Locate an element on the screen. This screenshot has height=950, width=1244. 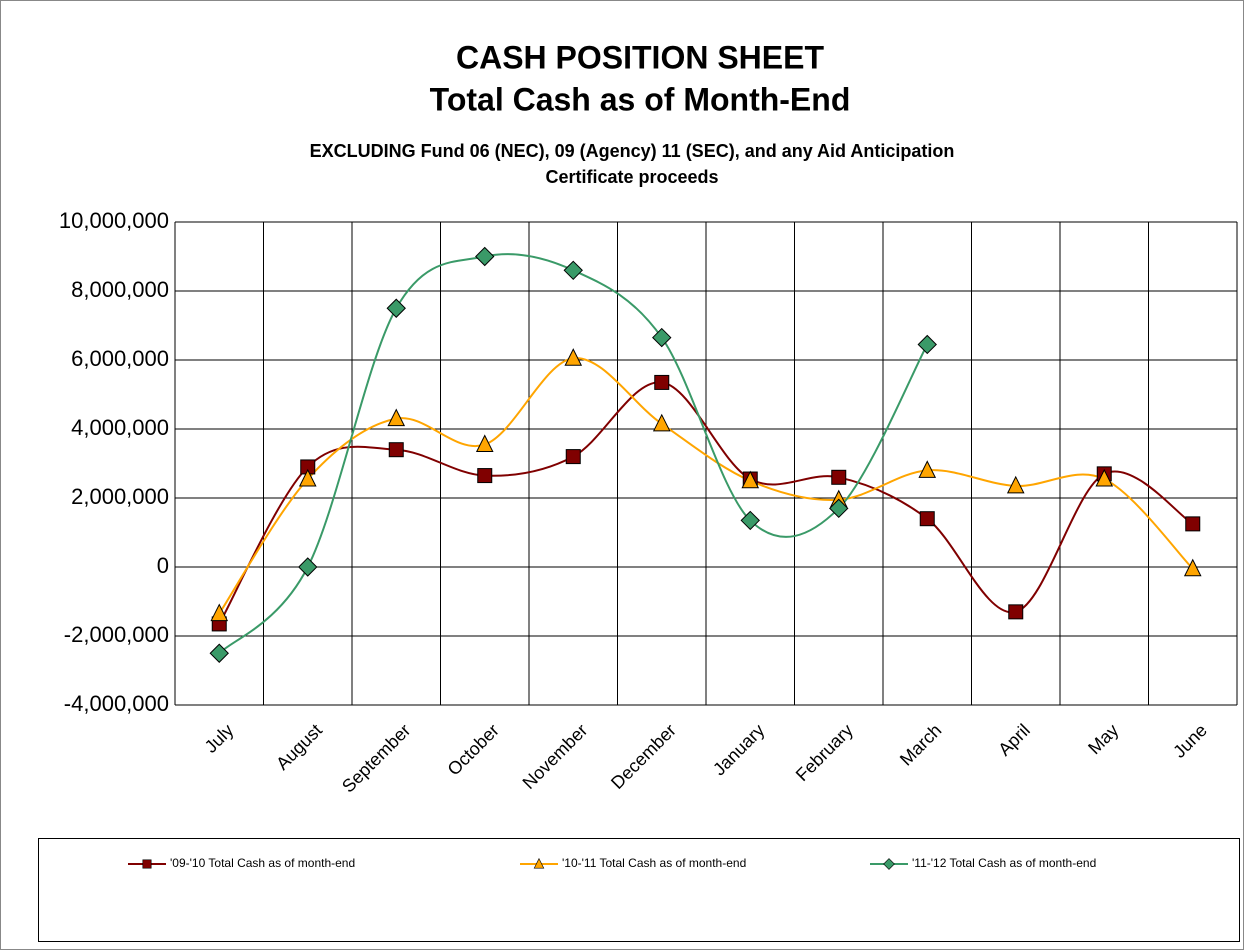
legend-item: '09-'10 Total Cash as of month-end is located at coordinates (241, 863).